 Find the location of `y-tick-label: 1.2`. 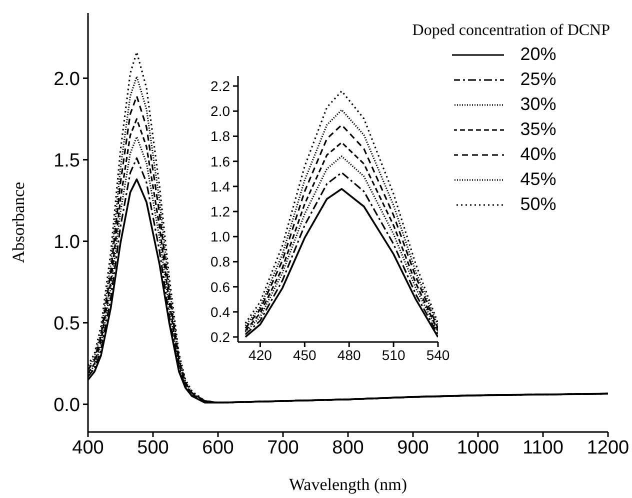

y-tick-label: 1.2 is located at coordinates (220, 211).